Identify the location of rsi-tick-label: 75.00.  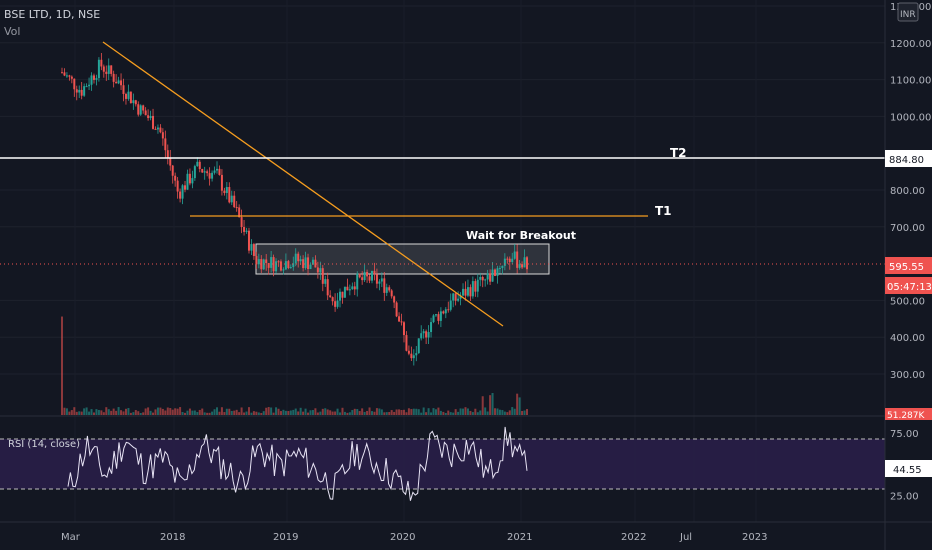
(904, 434).